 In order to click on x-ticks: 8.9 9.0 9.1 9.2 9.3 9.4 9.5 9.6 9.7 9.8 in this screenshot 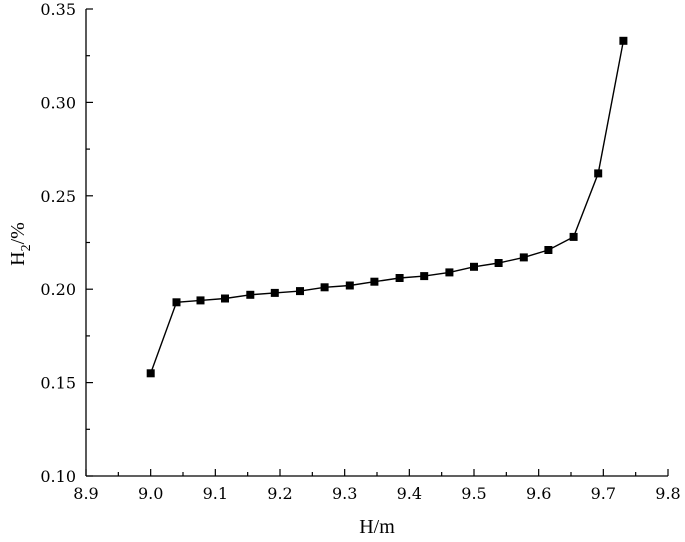, I will do `click(377, 486)`.